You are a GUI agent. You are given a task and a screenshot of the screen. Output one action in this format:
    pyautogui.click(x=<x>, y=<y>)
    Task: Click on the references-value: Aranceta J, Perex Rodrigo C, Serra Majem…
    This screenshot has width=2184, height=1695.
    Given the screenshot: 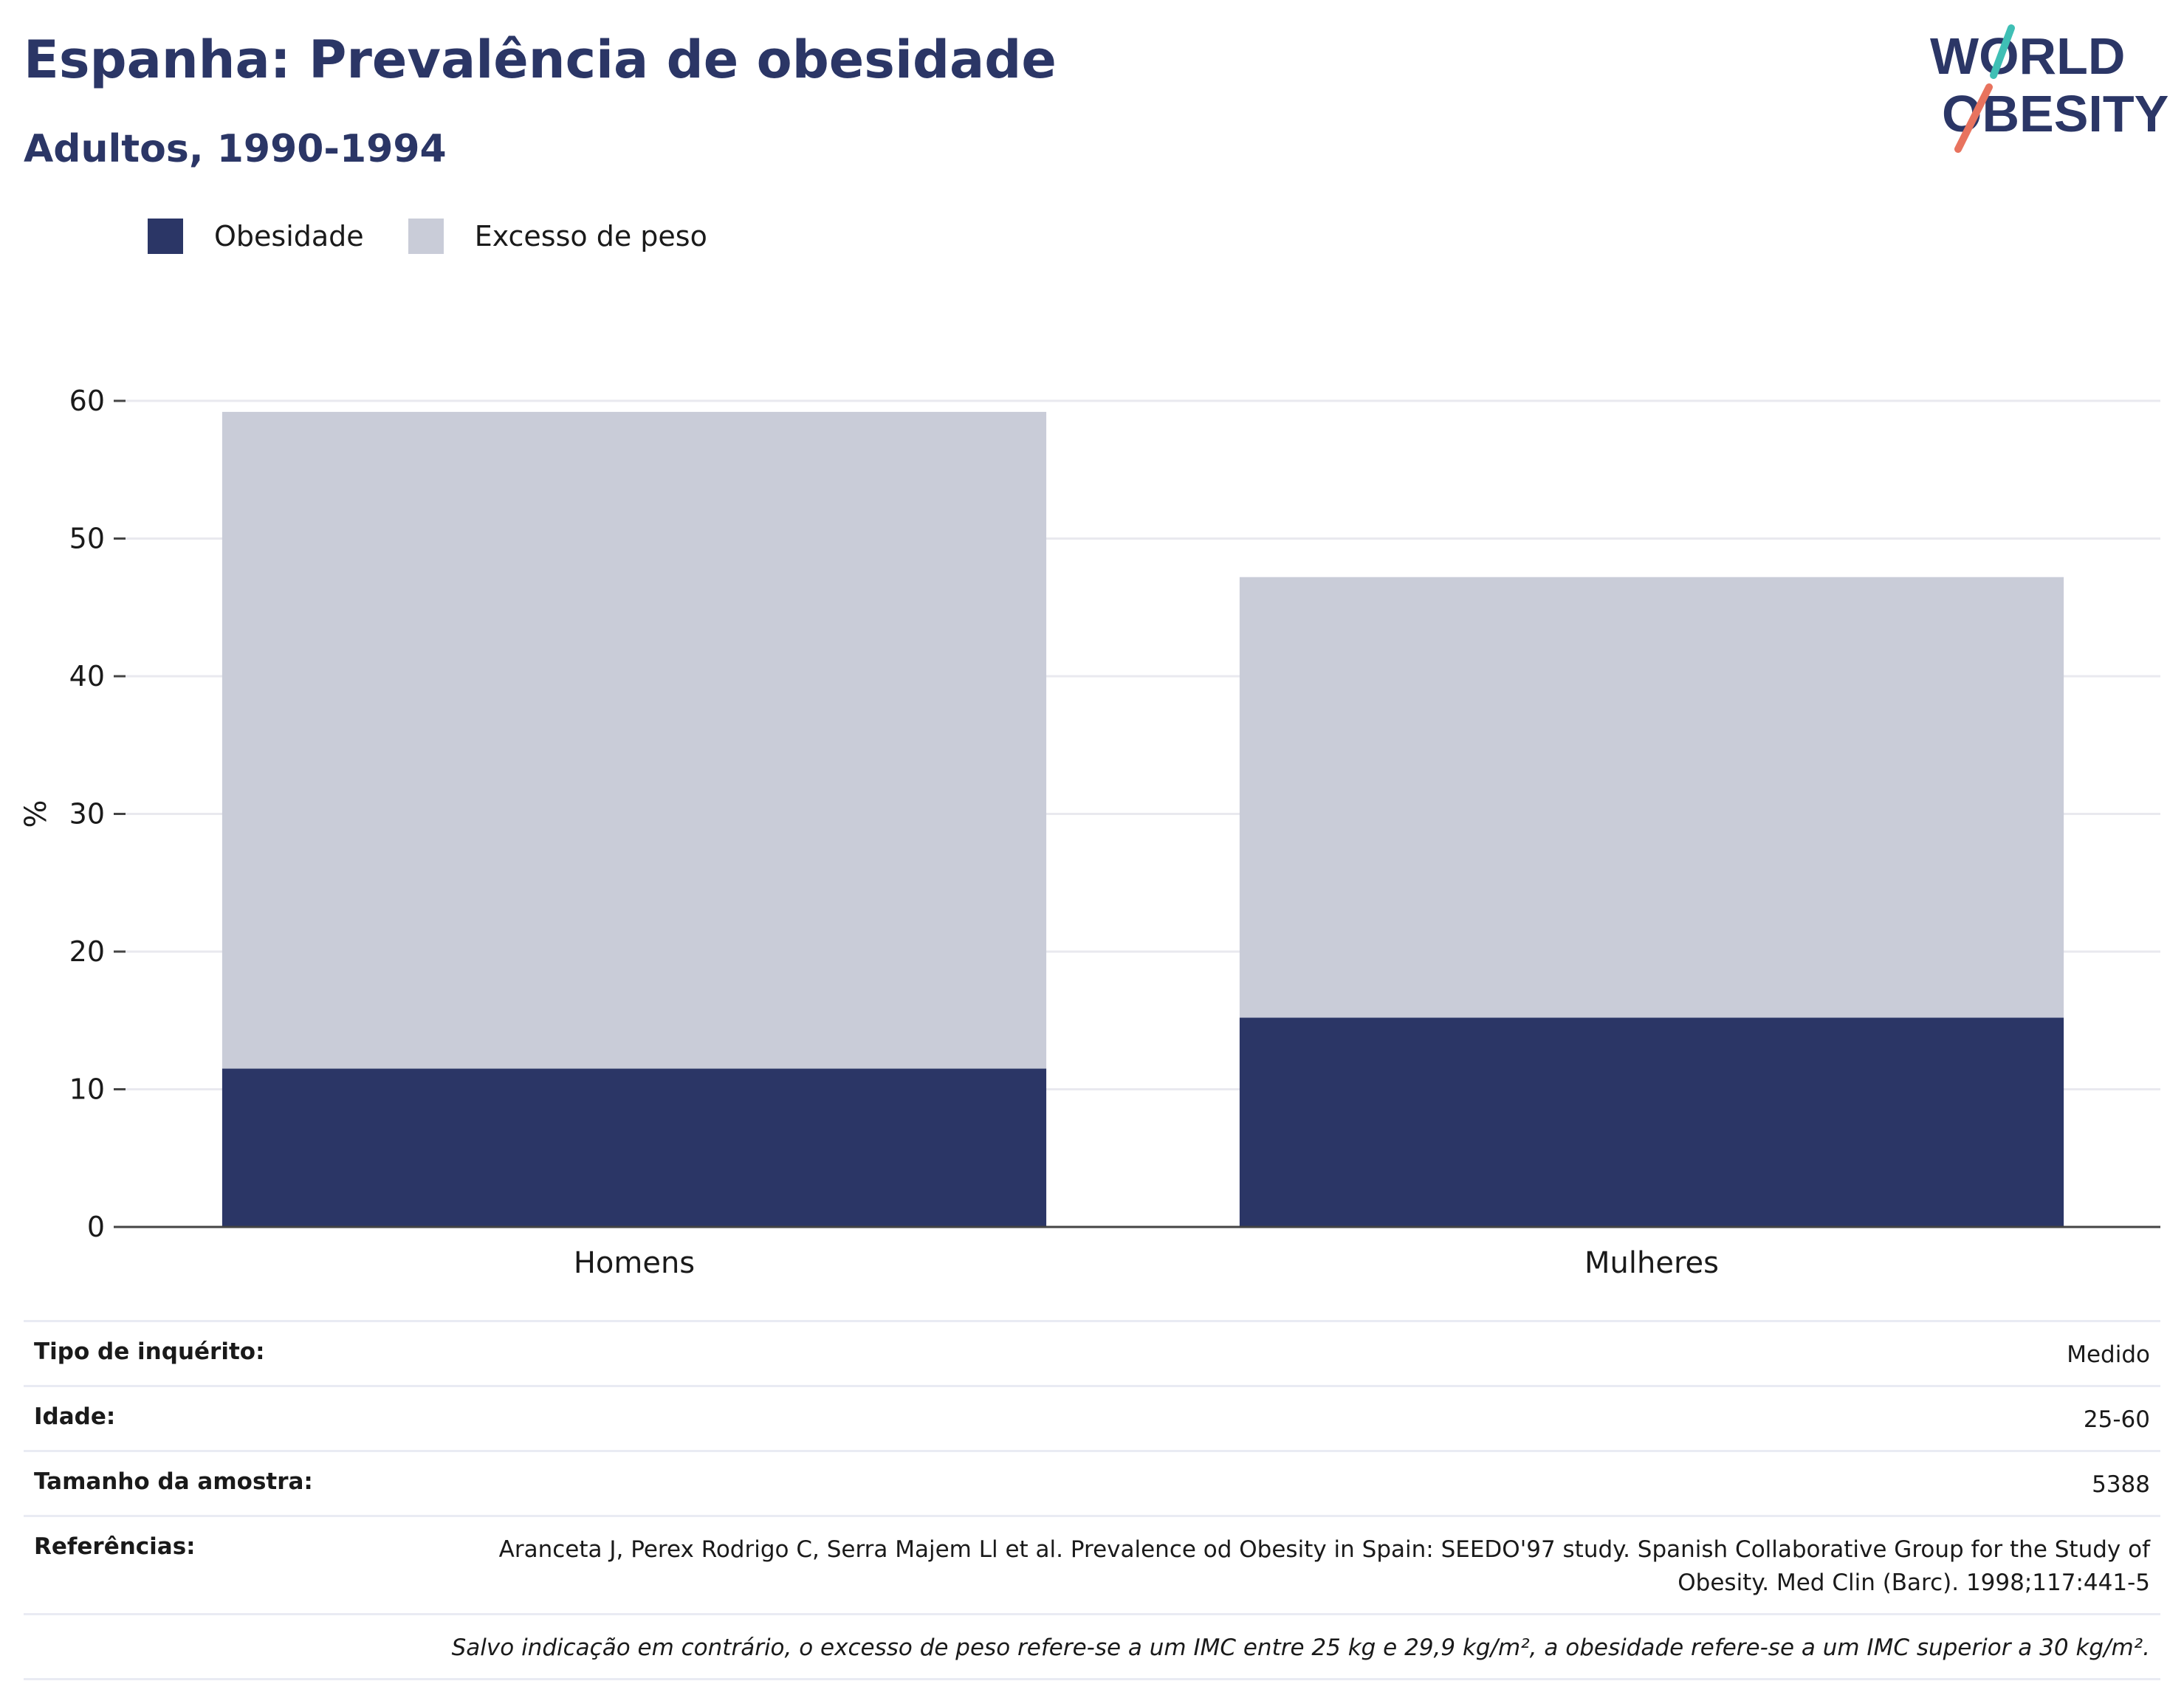 What is the action you would take?
    pyautogui.click(x=1324, y=1566)
    